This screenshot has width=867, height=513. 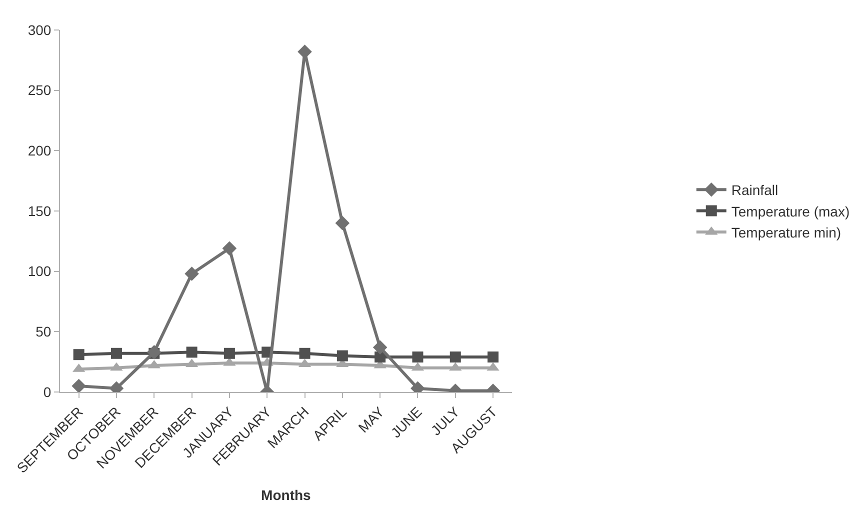 What do you see at coordinates (754, 190) in the screenshot?
I see `legend-label: Rainfall` at bounding box center [754, 190].